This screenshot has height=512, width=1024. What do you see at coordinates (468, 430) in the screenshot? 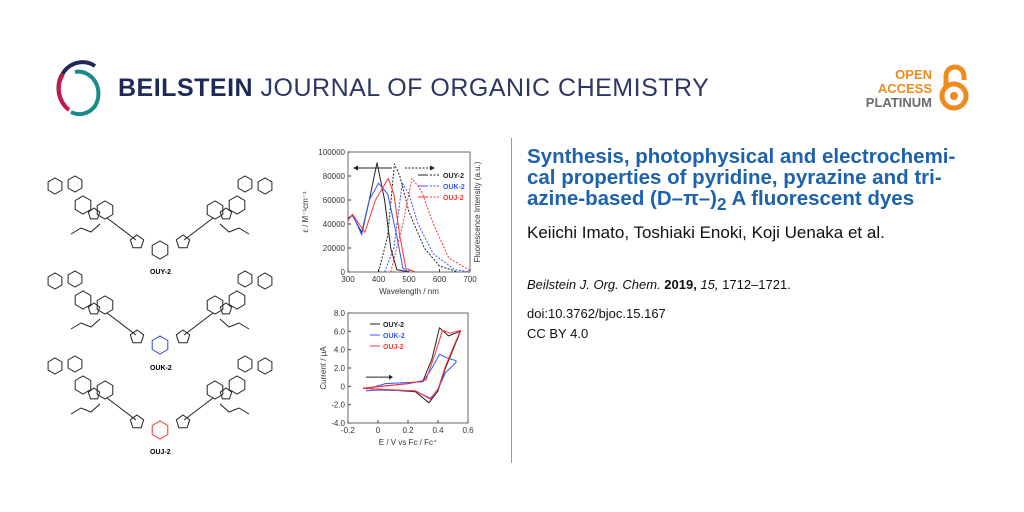
I see `x-tick-label: 0.6` at bounding box center [468, 430].